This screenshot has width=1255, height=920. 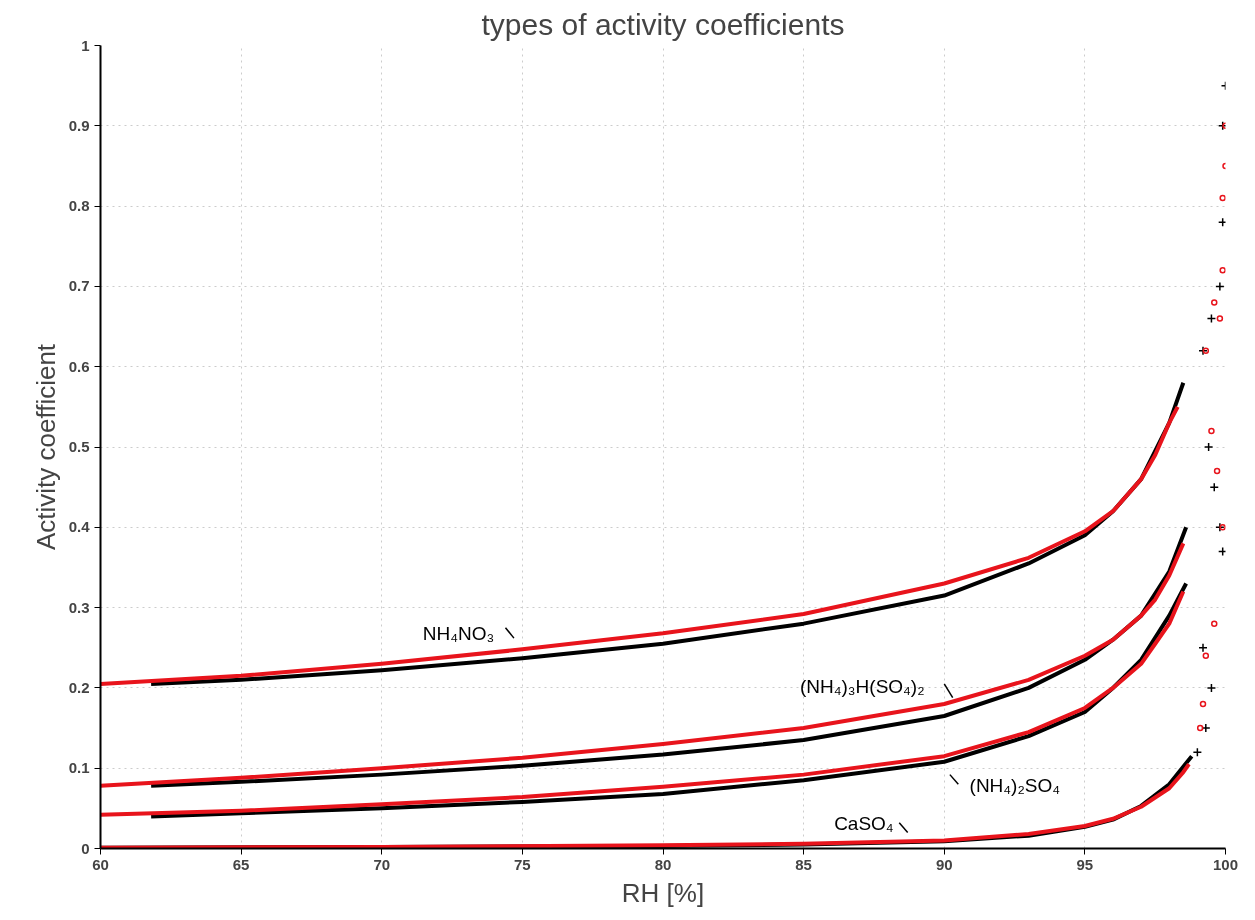 What do you see at coordinates (663, 24) in the screenshot?
I see `chart-title: types of activity coefficients` at bounding box center [663, 24].